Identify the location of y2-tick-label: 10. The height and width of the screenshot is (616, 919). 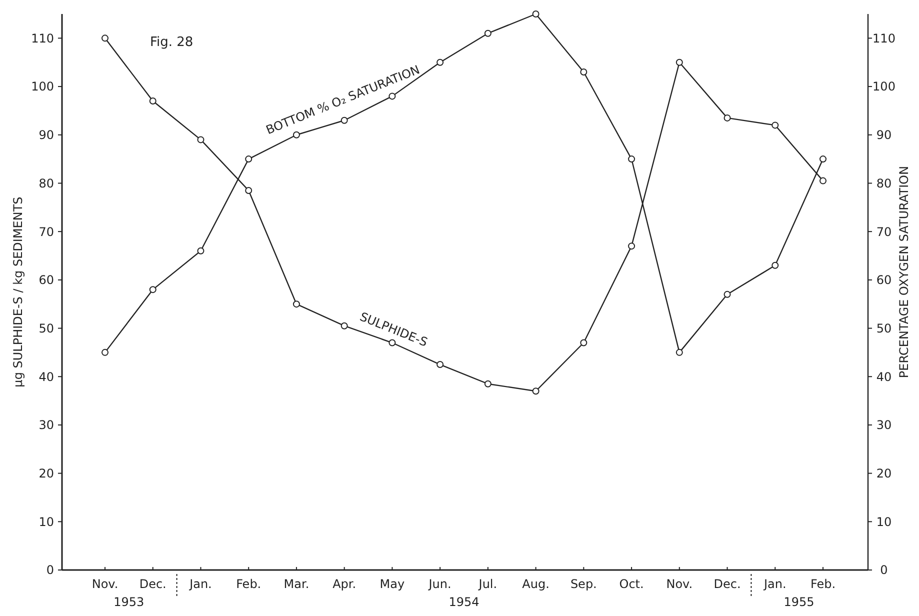
(884, 521).